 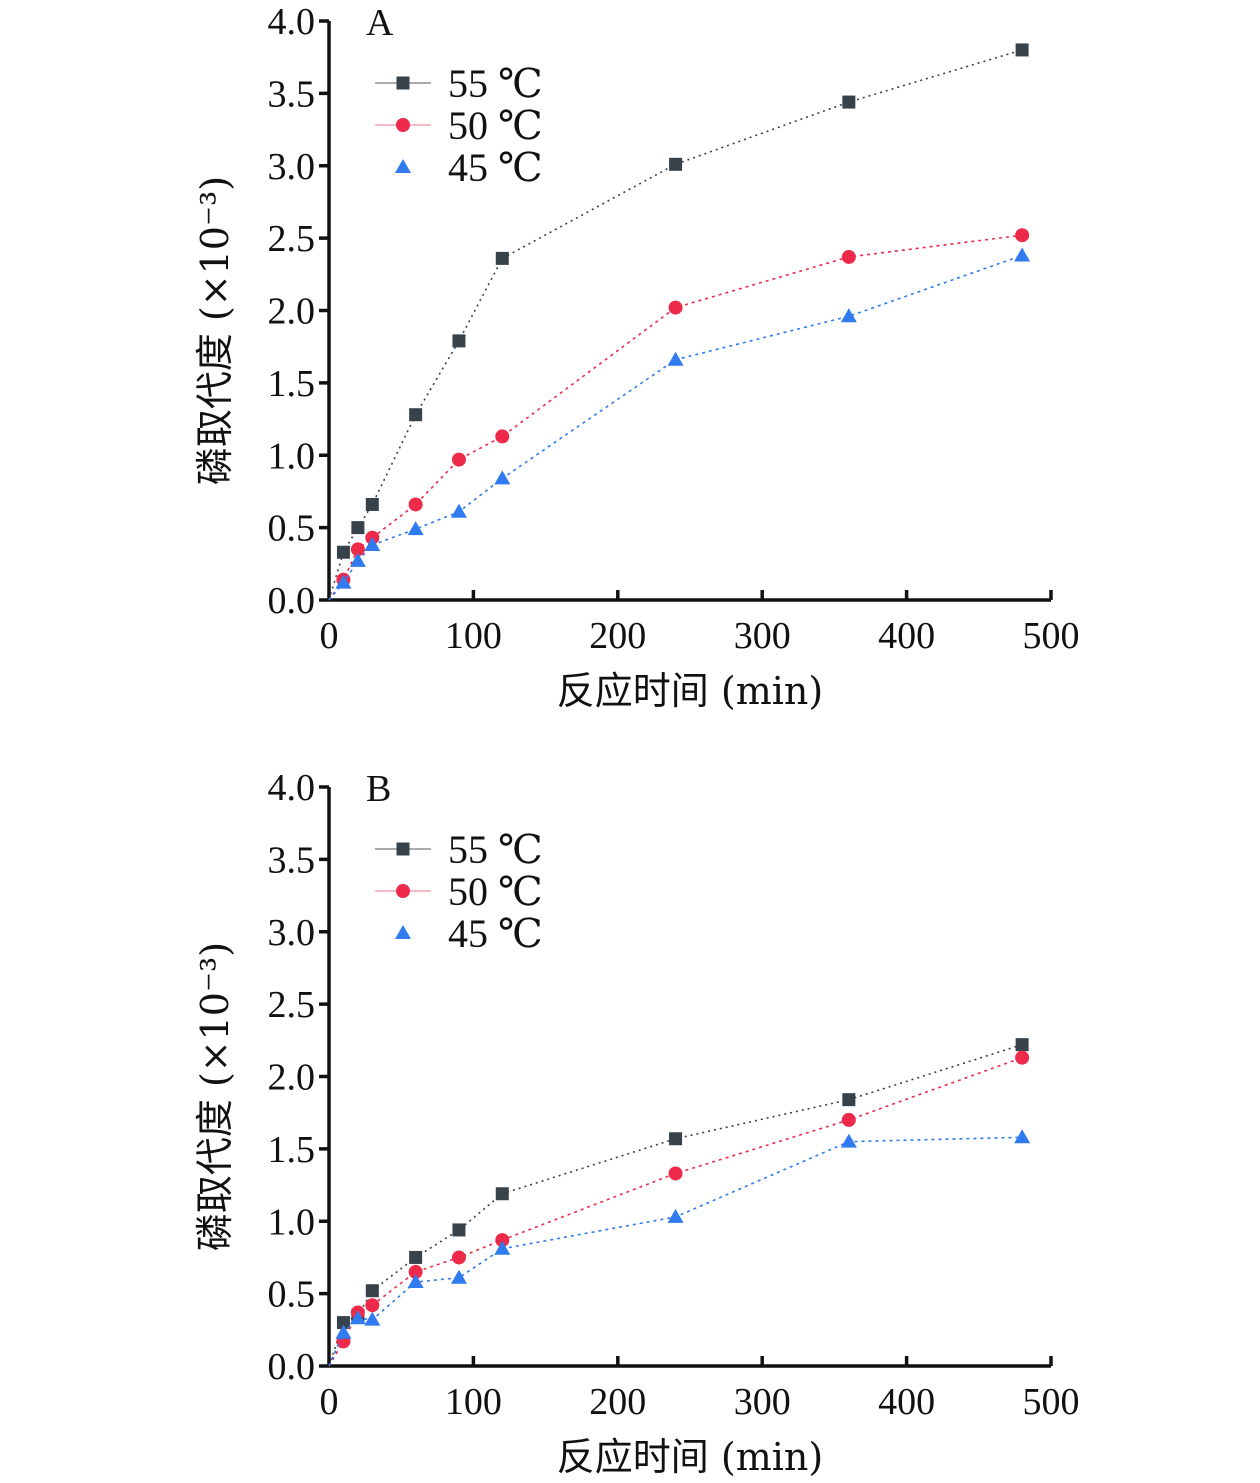 What do you see at coordinates (495, 891) in the screenshot?
I see `legend-label: 50 ℃` at bounding box center [495, 891].